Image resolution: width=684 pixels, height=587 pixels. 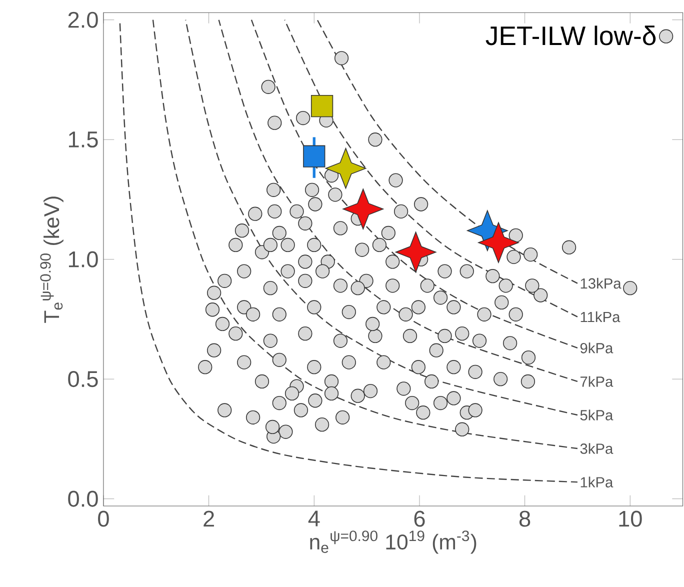 What do you see at coordinates (600, 316) in the screenshot?
I see `series-label: 11kPa` at bounding box center [600, 316].